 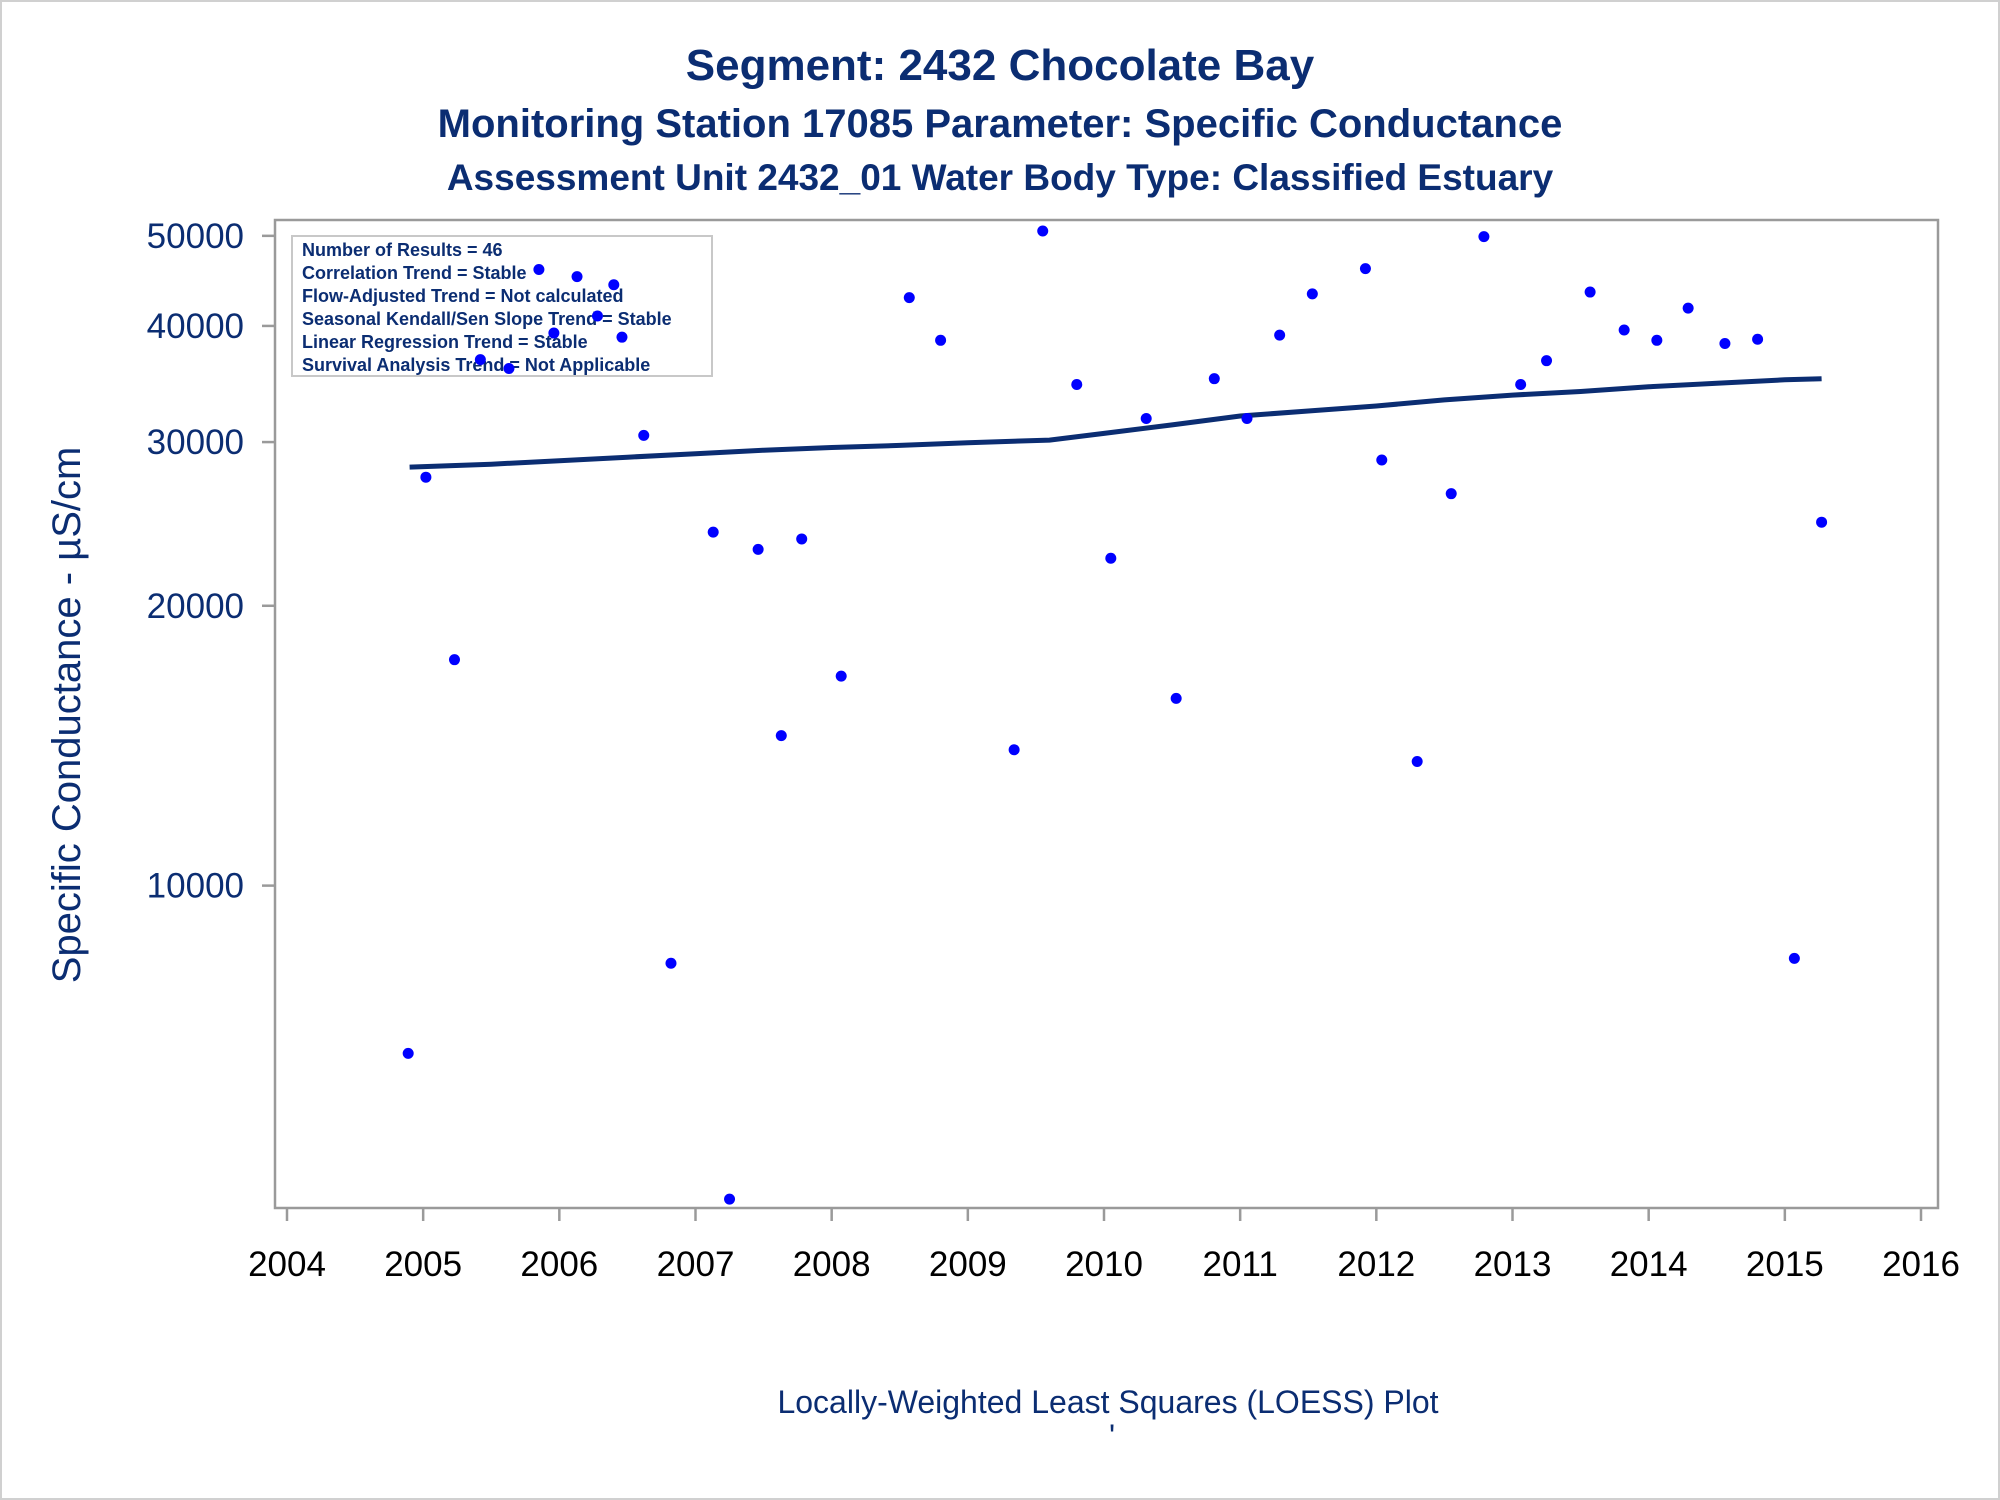 What do you see at coordinates (1649, 1264) in the screenshot?
I see `x-tick-label: 2014` at bounding box center [1649, 1264].